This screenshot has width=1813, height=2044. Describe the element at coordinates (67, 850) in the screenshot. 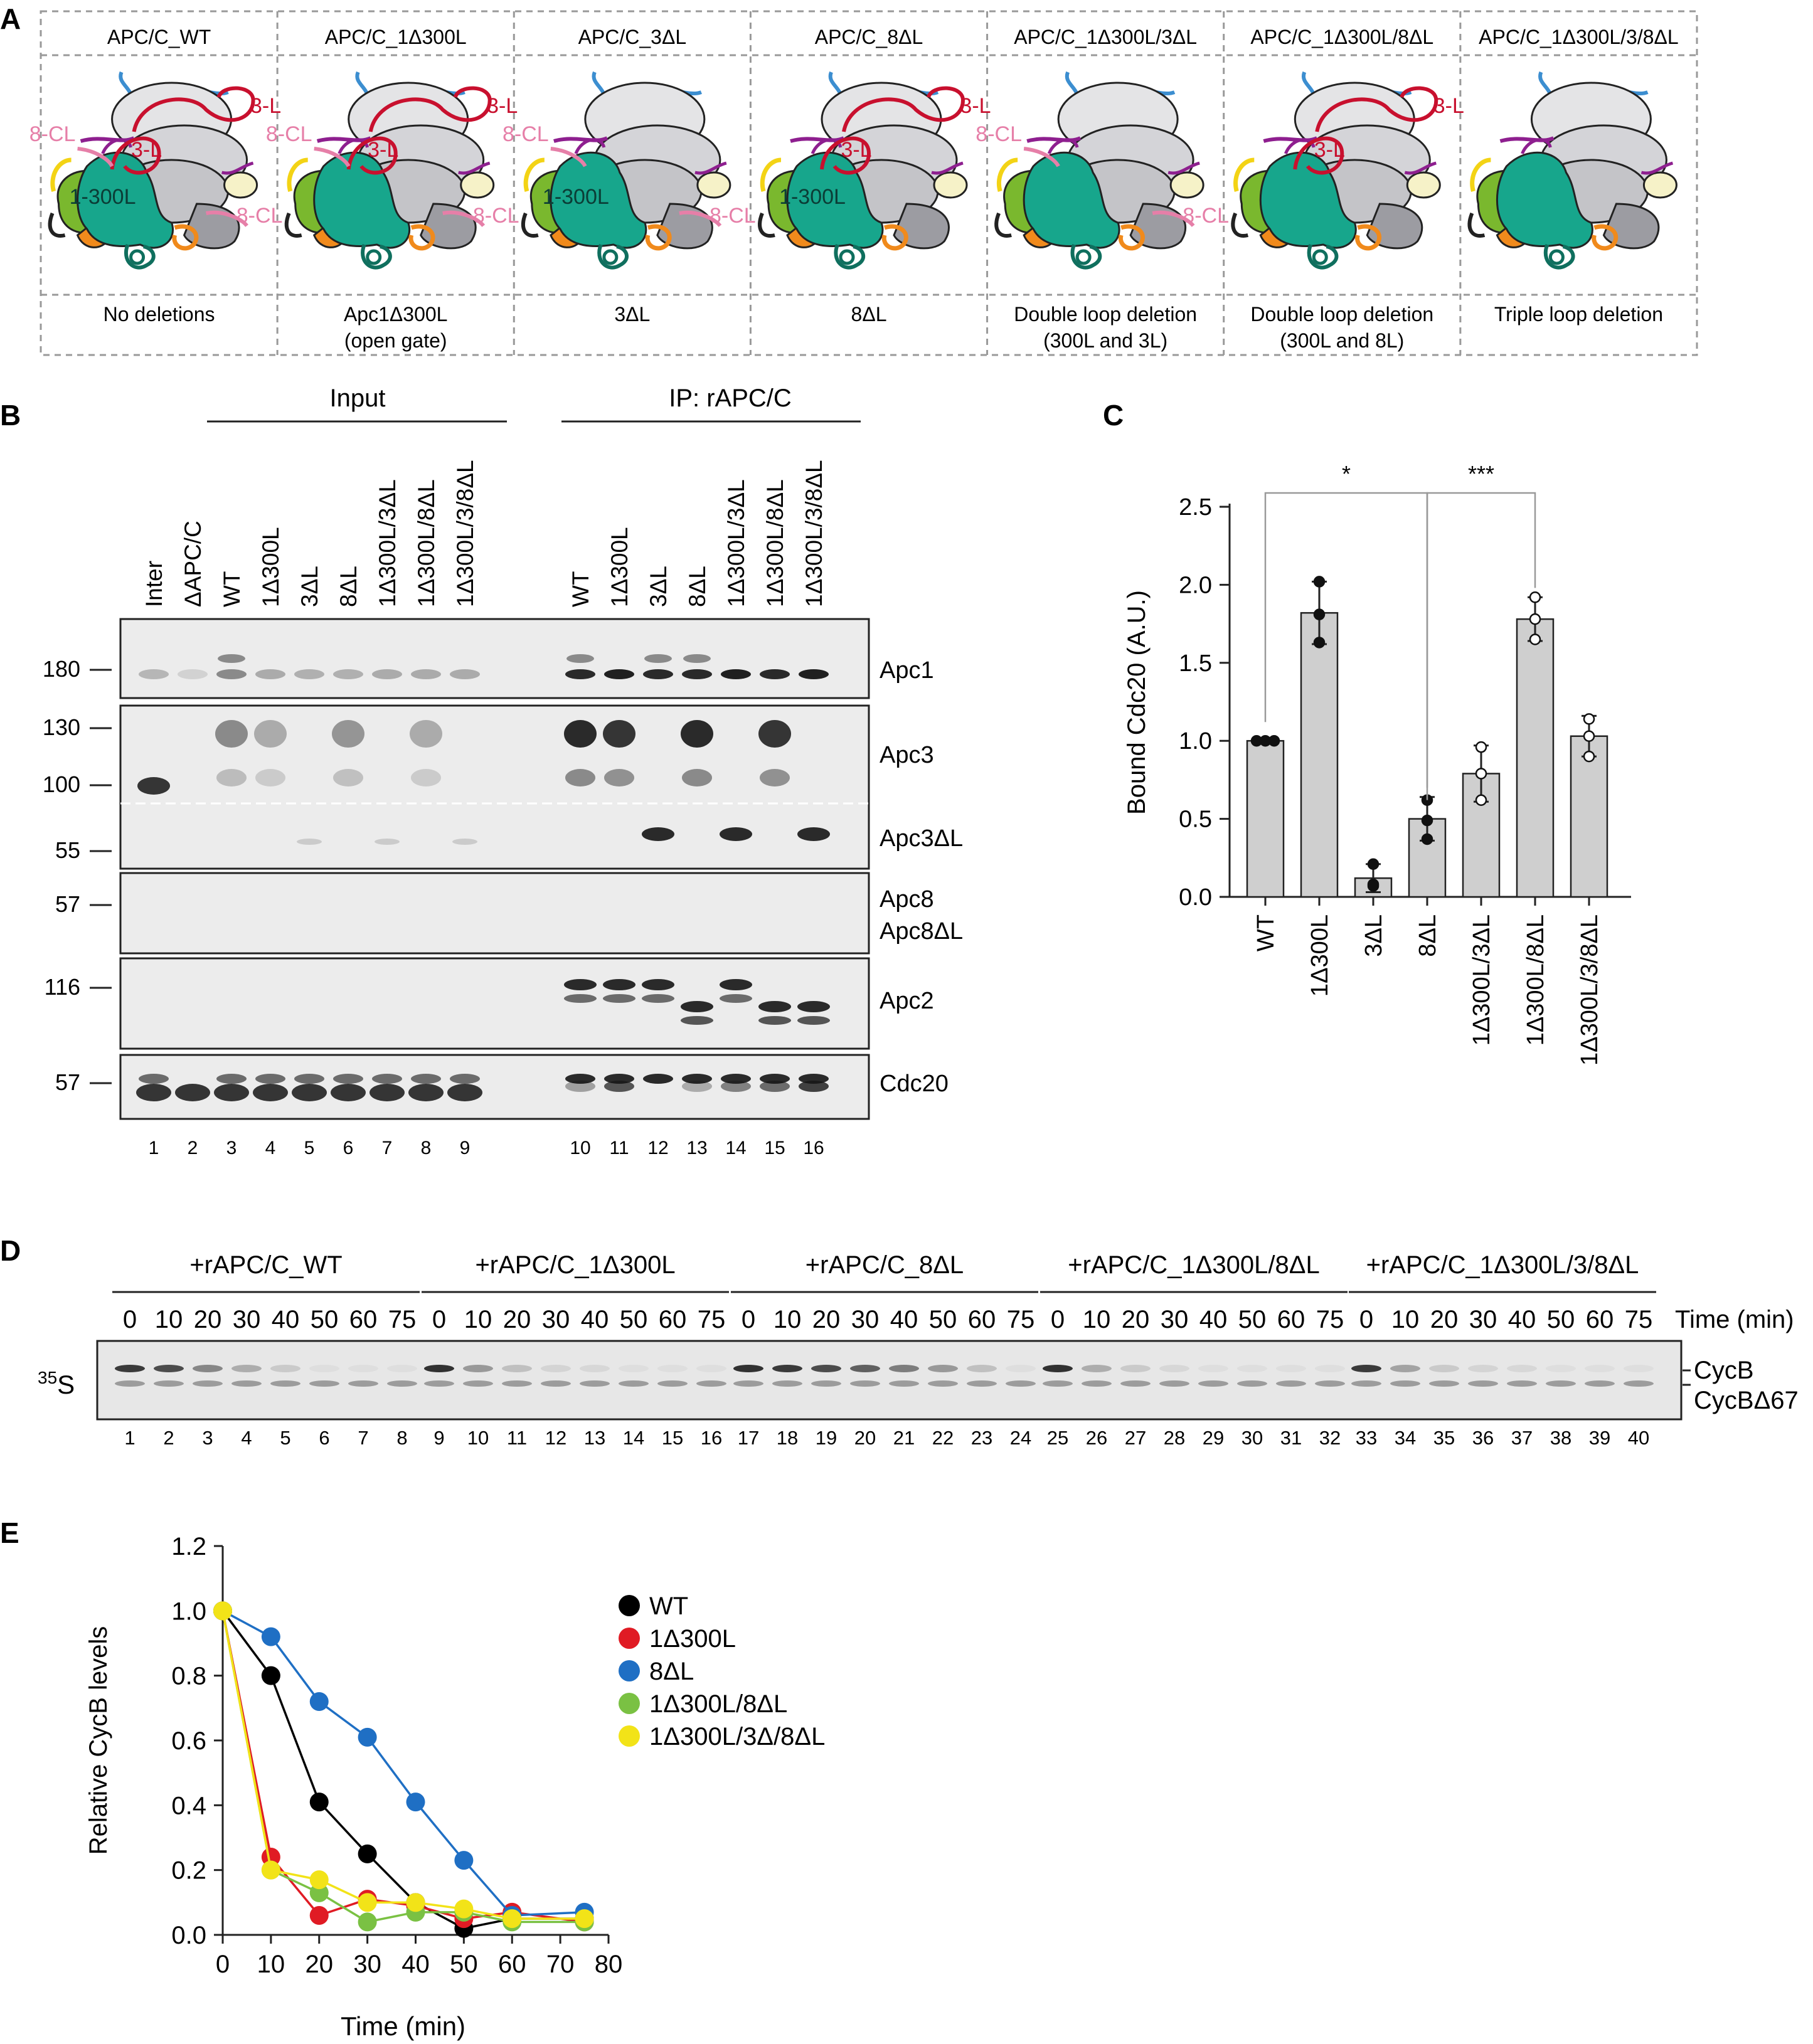

I see `mw-marker: 55` at that location.